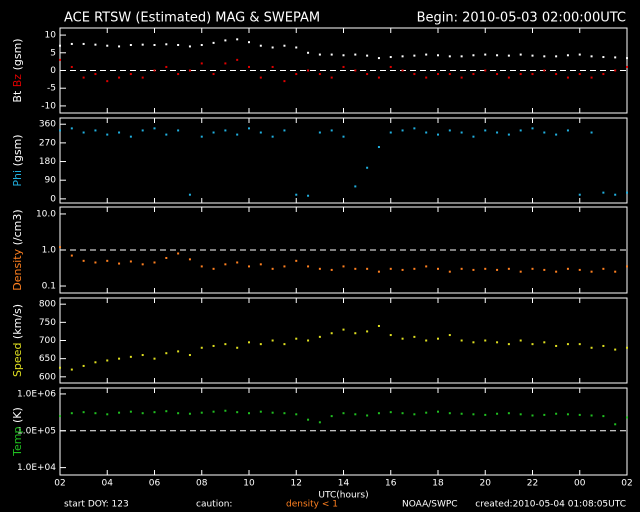 This screenshot has height=512, width=640. I want to click on x-tick-label: 10, so click(249, 484).